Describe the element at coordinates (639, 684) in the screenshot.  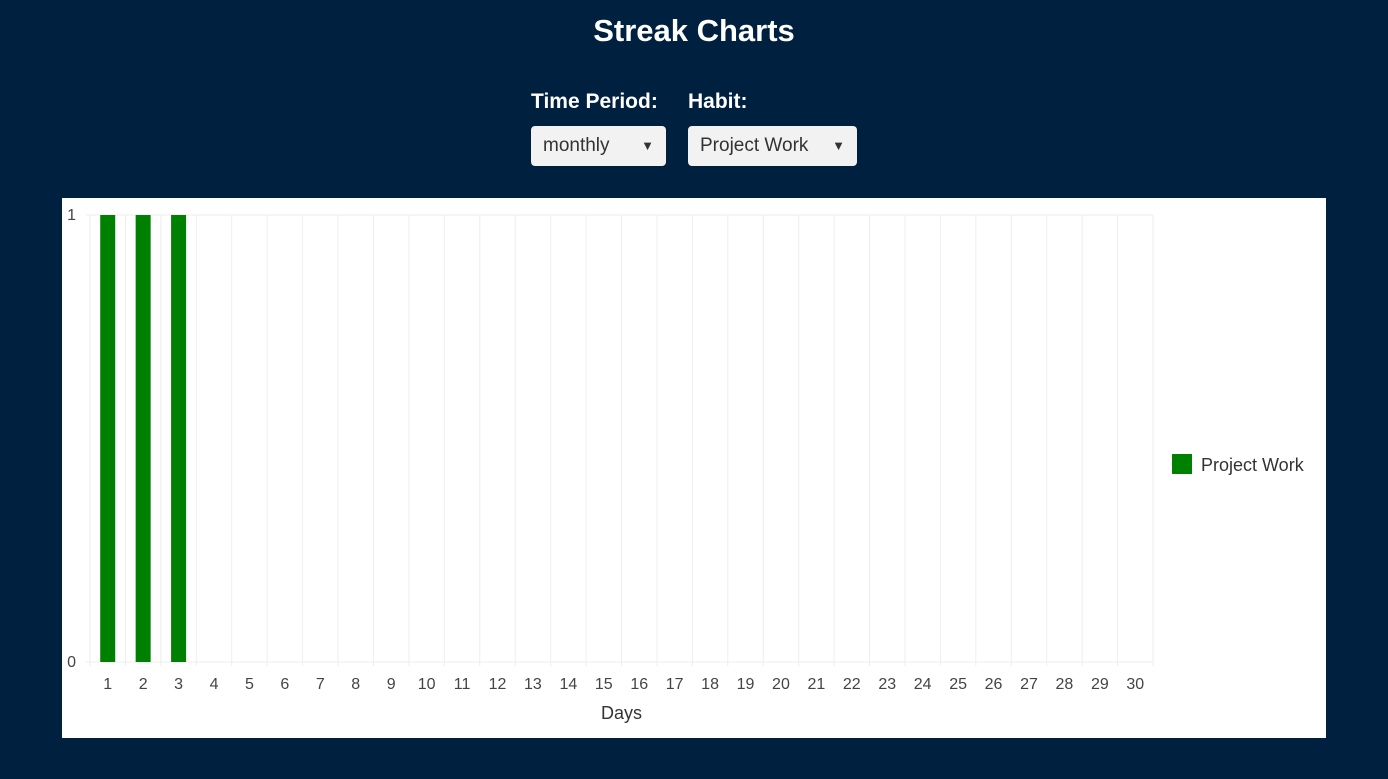
I see `x-tick-label: 16` at that location.